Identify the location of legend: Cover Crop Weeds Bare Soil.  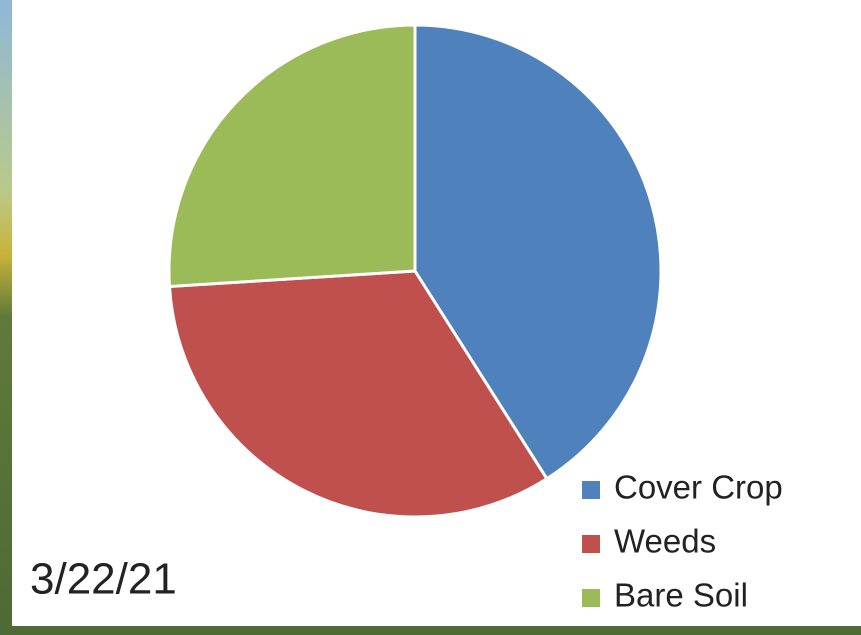
(682, 541).